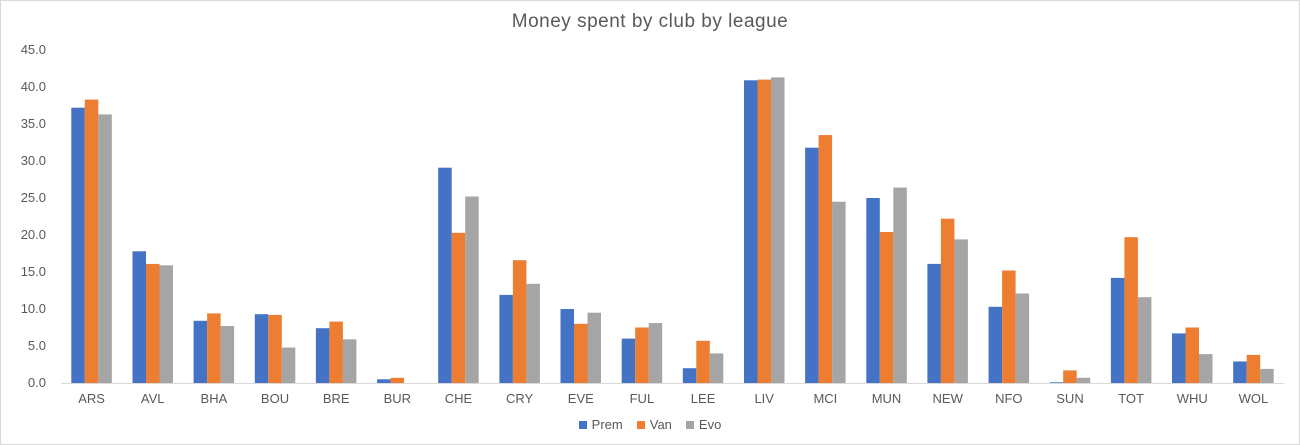 The width and height of the screenshot is (1300, 445). Describe the element at coordinates (764, 231) in the screenshot. I see `bar-van-liv` at that location.